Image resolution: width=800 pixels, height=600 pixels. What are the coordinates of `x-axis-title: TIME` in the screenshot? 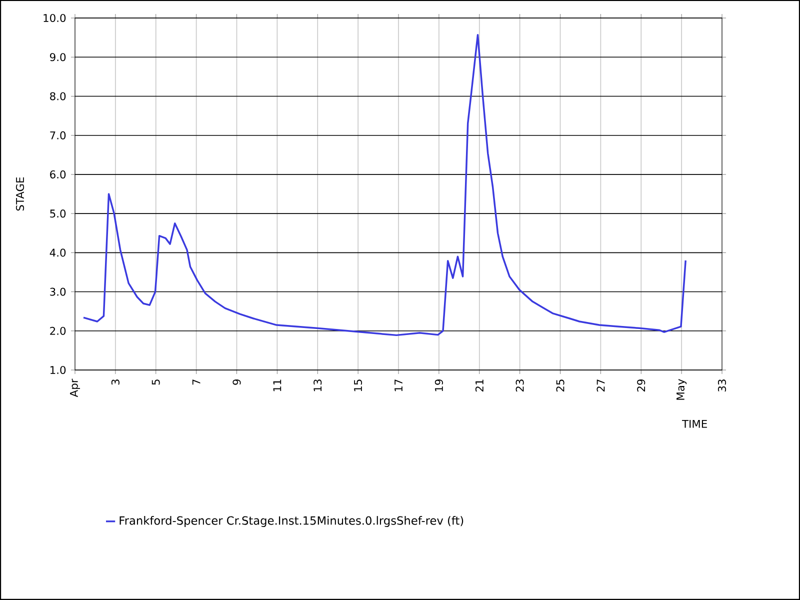 It's located at (694, 424).